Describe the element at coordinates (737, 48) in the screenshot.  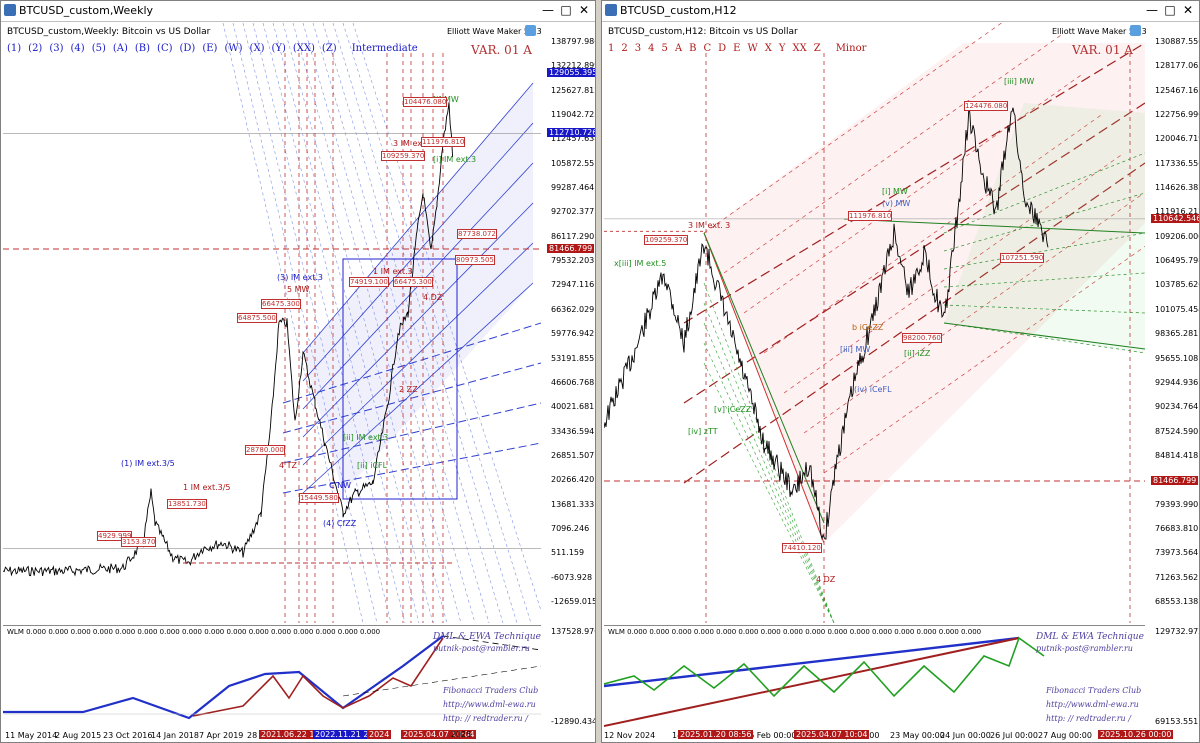
I see `wave-degree-9: E` at that location.